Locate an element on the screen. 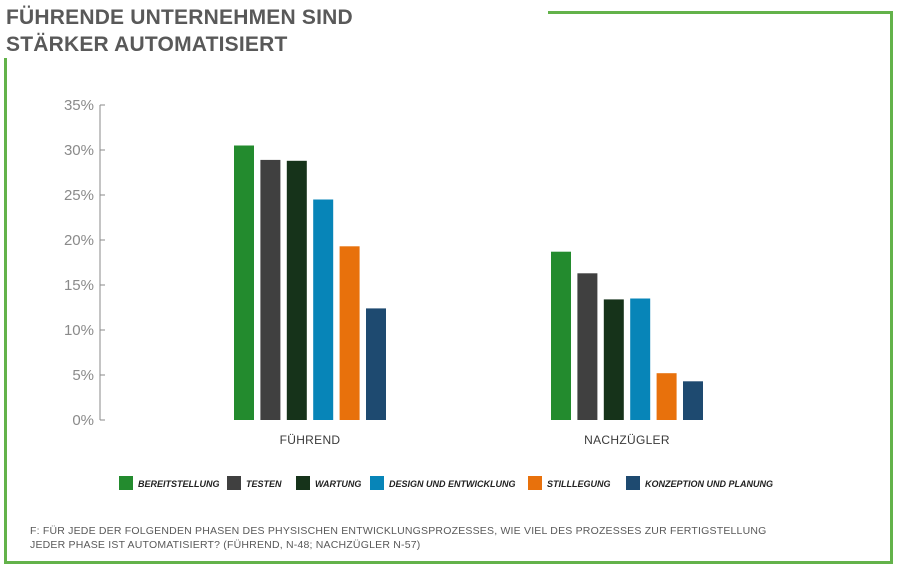  legend-label: STILLLEGUNG is located at coordinates (579, 484).